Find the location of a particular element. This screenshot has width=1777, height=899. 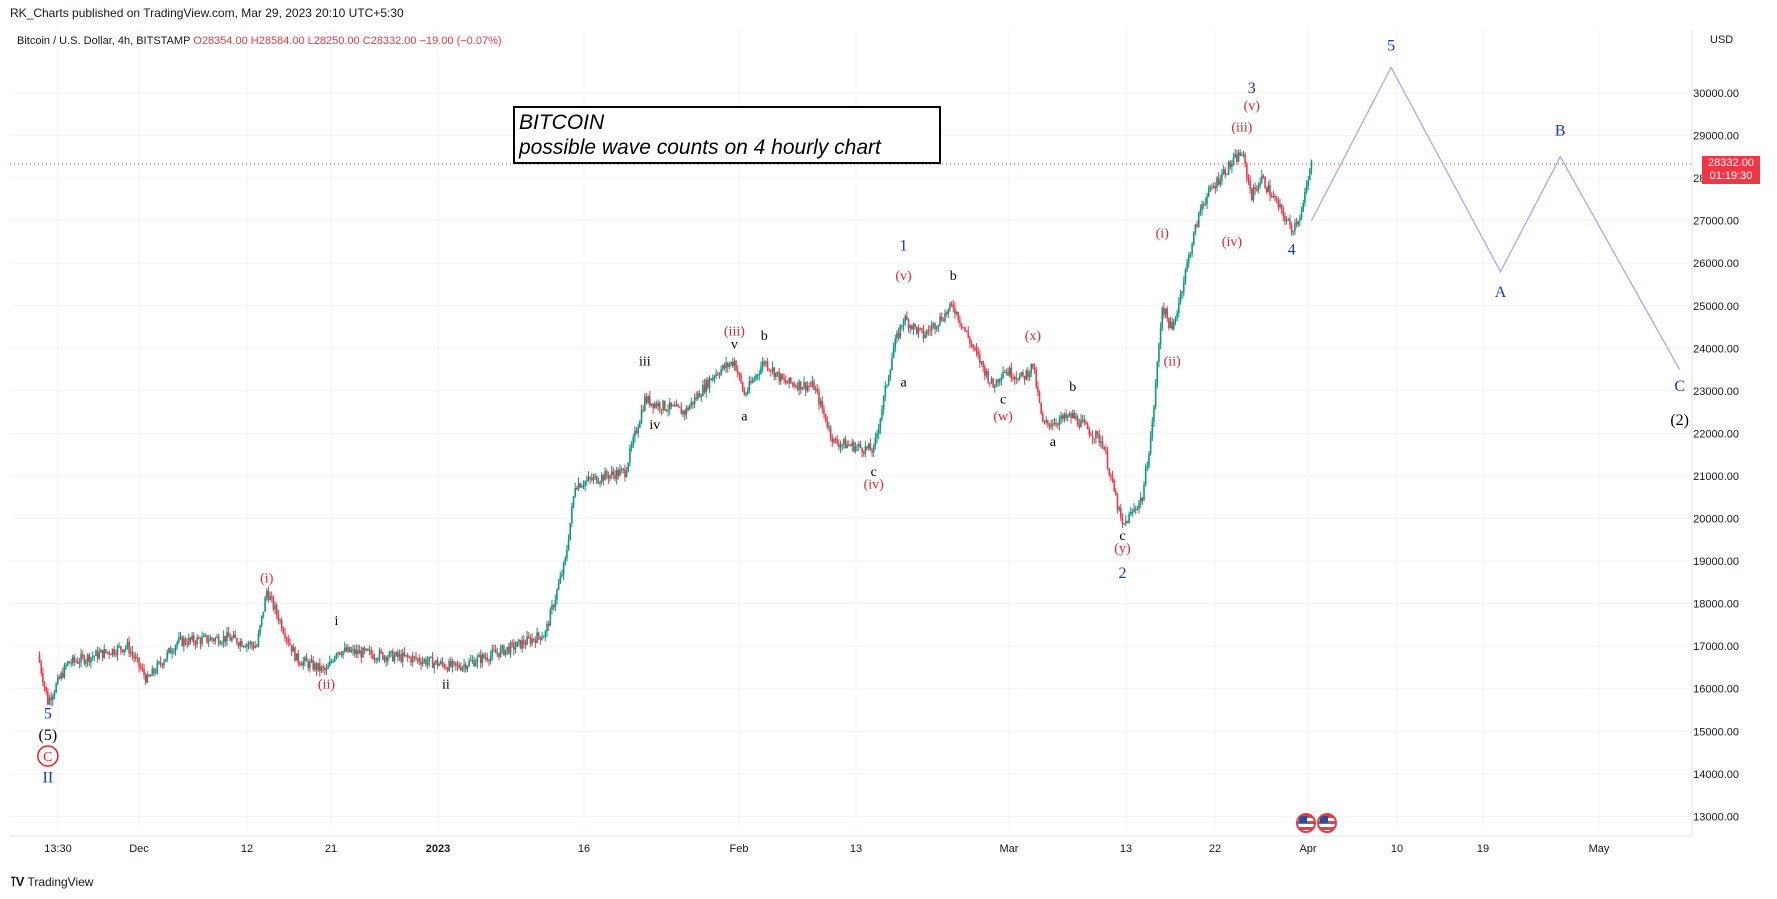

economic-events is located at coordinates (1317, 823).